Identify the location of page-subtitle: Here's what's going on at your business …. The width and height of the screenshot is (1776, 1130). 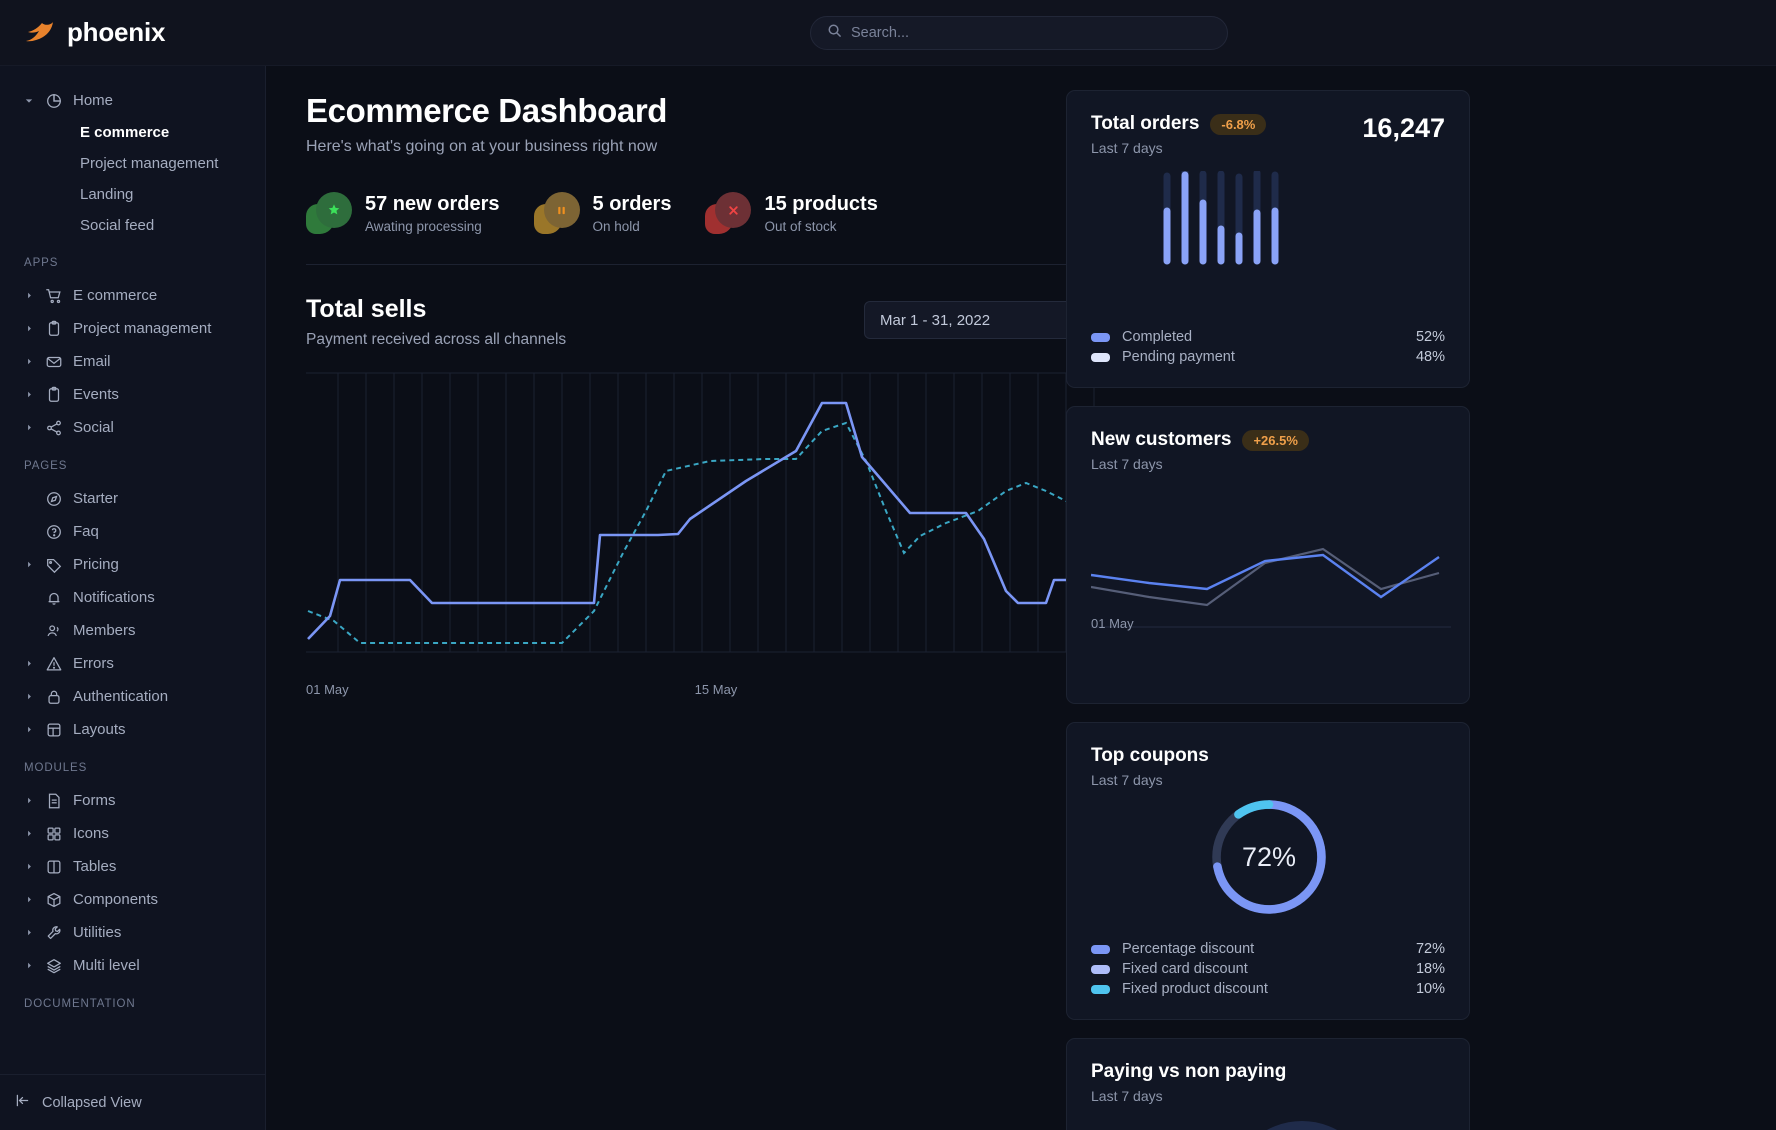
(482, 146).